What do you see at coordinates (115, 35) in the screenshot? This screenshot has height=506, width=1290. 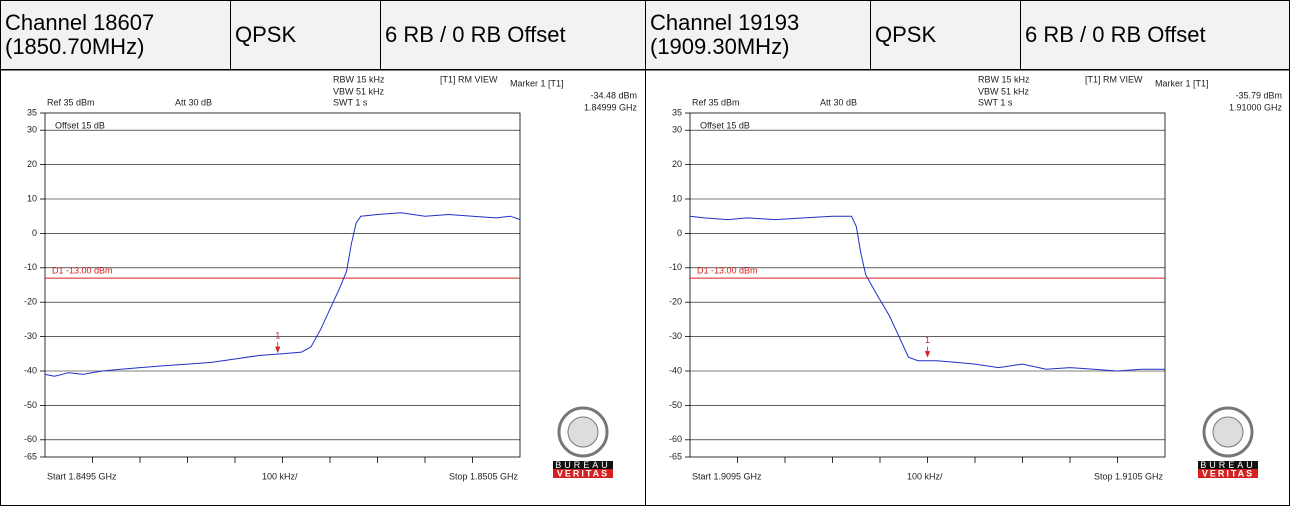 I see `channel-cell: Channel 18607 (1850.70MHz)` at bounding box center [115, 35].